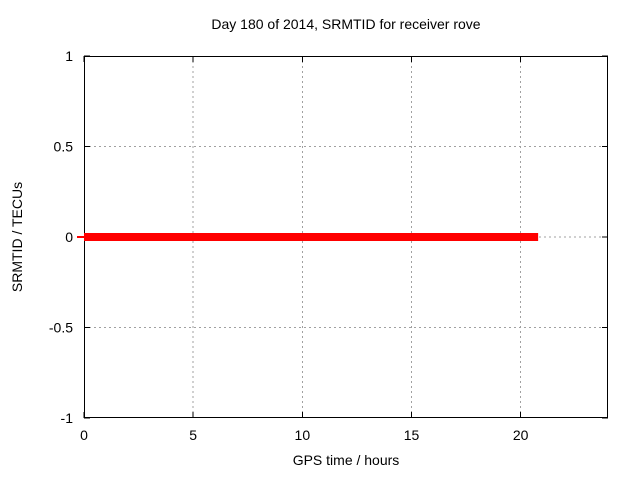 Image resolution: width=640 pixels, height=480 pixels. Describe the element at coordinates (64, 147) in the screenshot. I see `y-tick-label: 0.5` at that location.